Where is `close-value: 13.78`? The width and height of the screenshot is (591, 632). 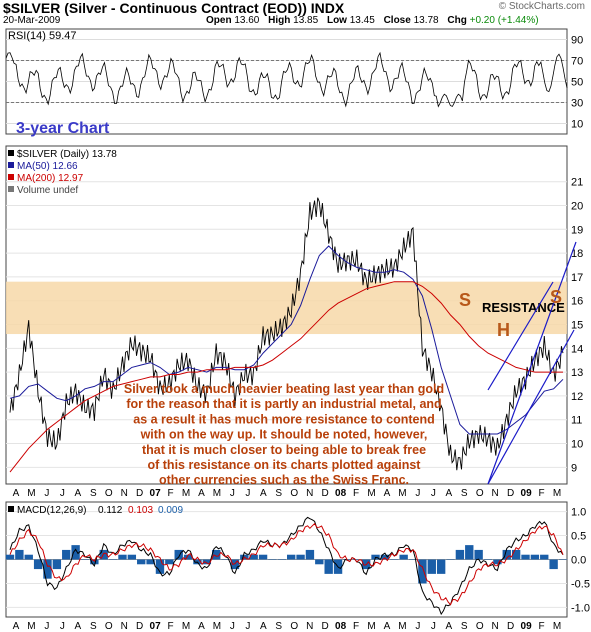 close-value: 13.78 is located at coordinates (426, 20).